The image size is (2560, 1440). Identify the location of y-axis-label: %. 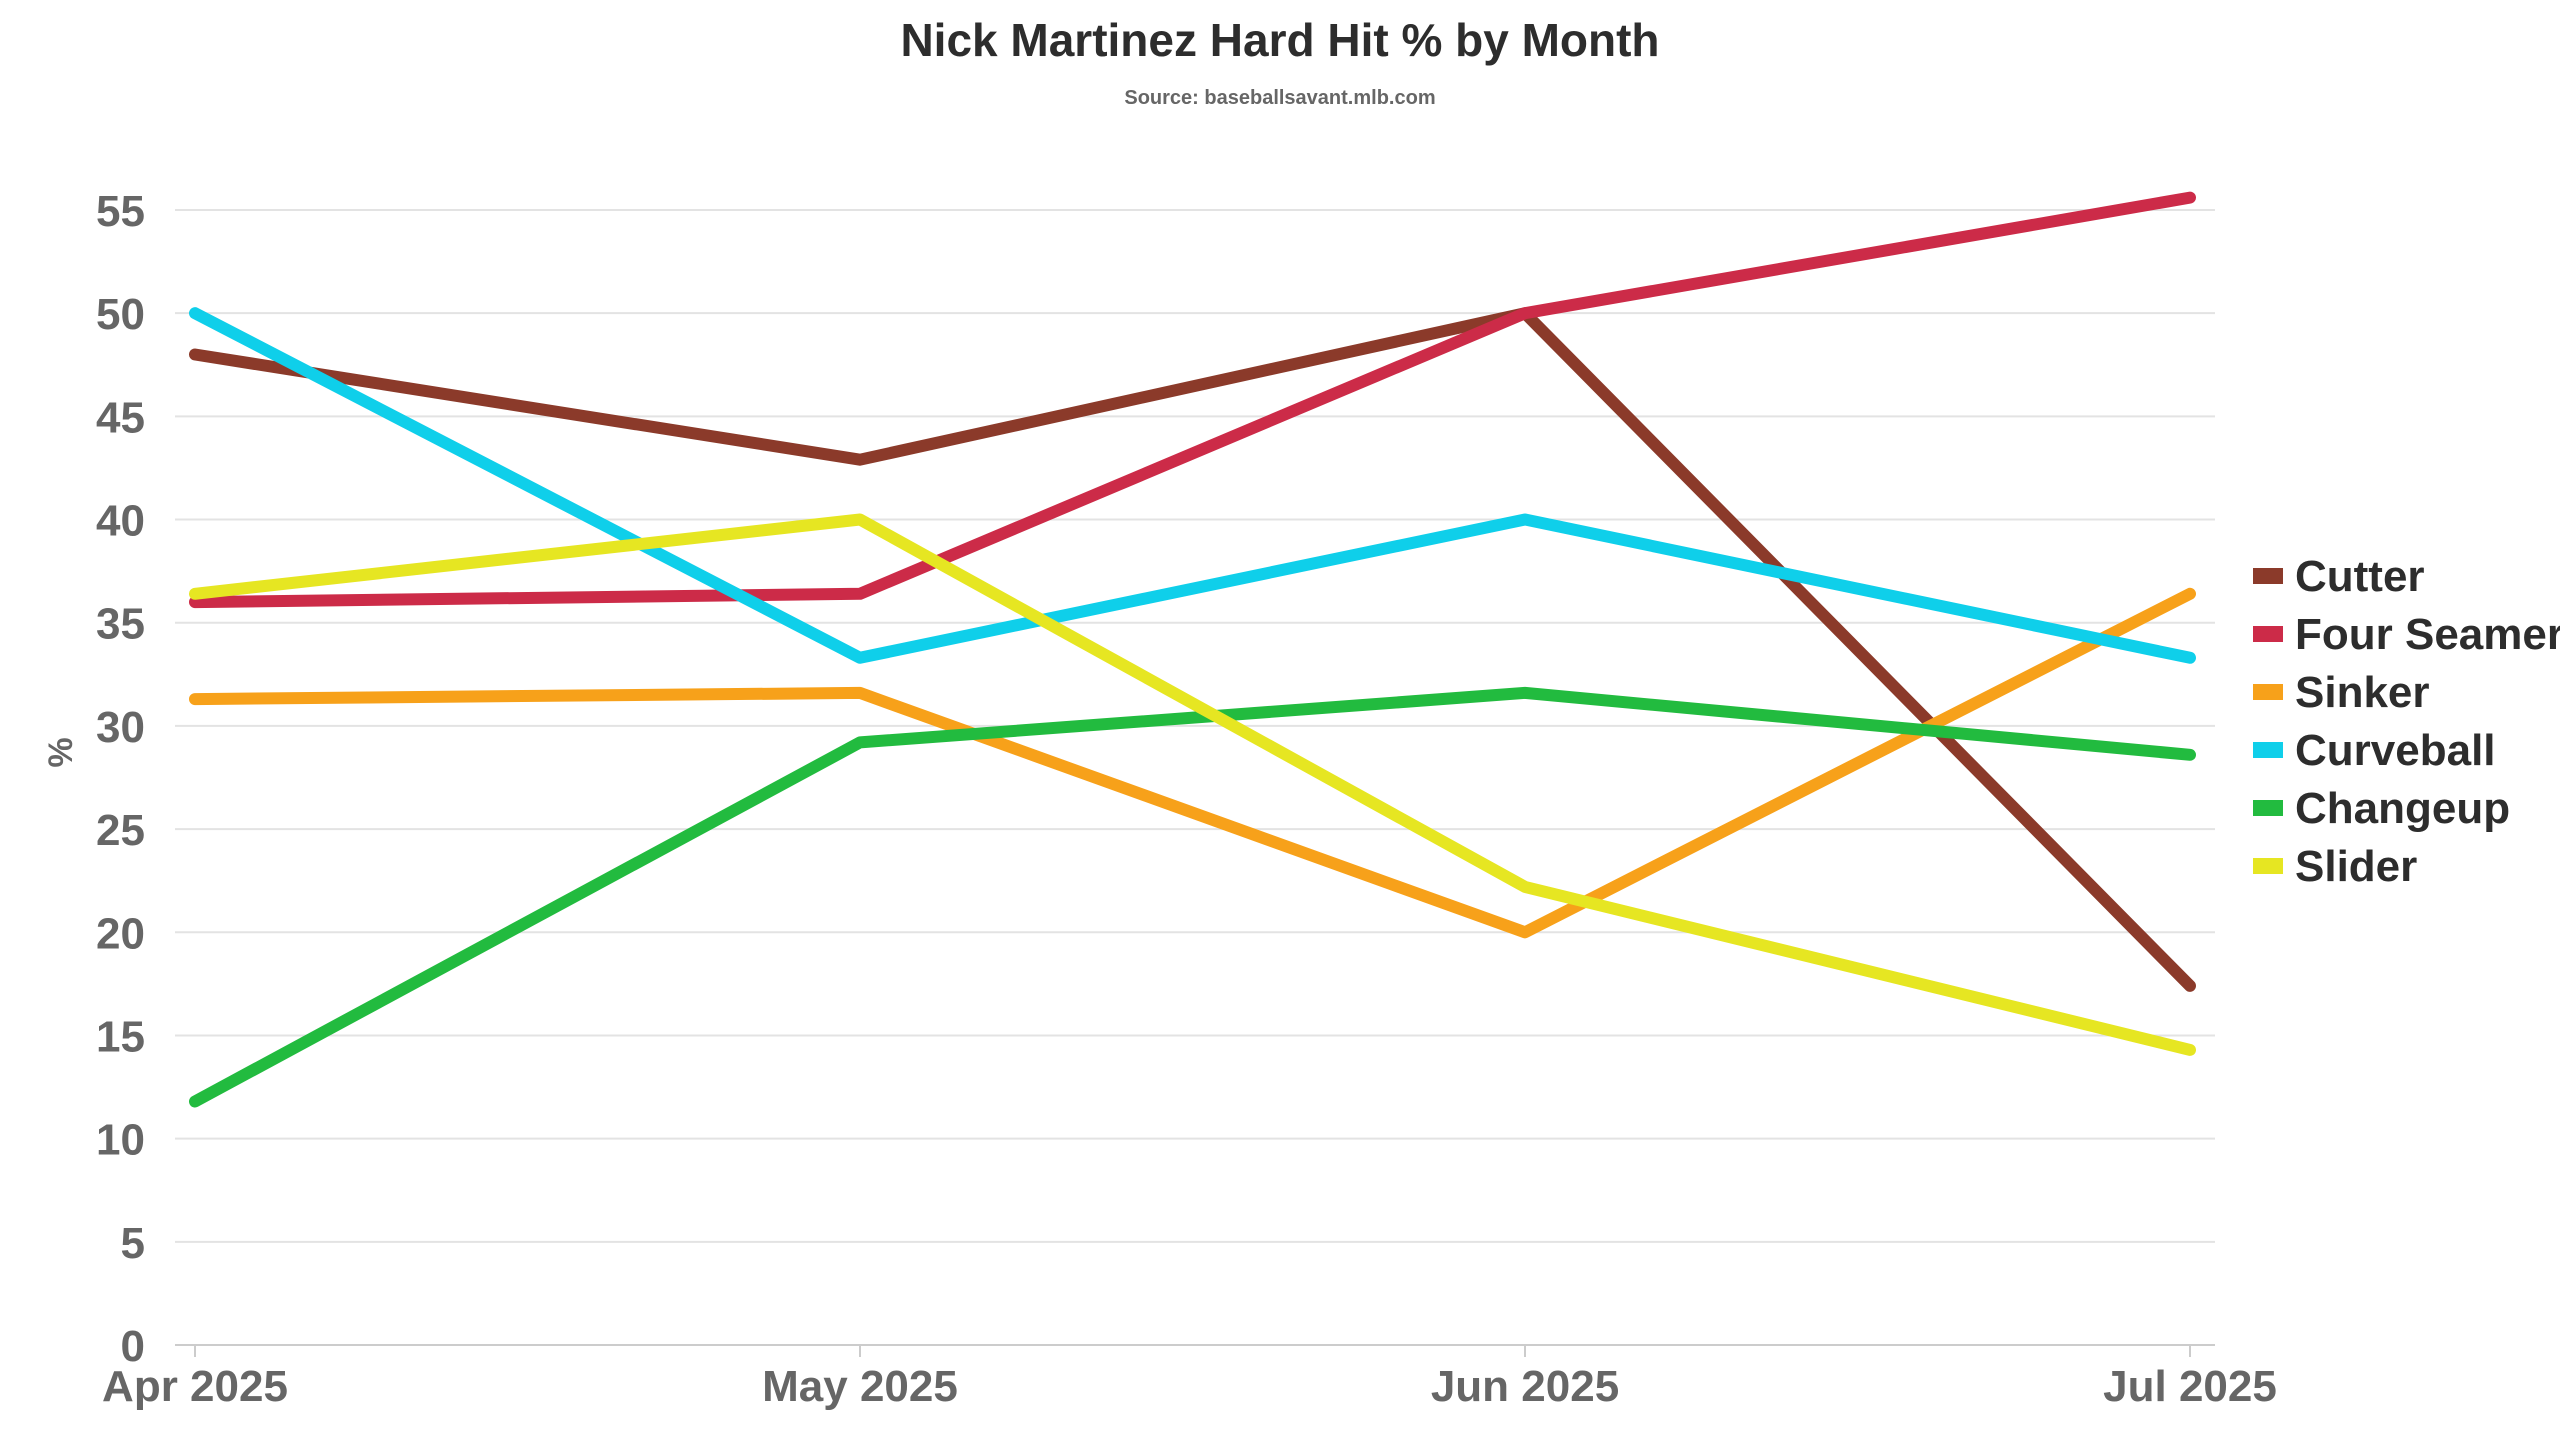
(61, 752).